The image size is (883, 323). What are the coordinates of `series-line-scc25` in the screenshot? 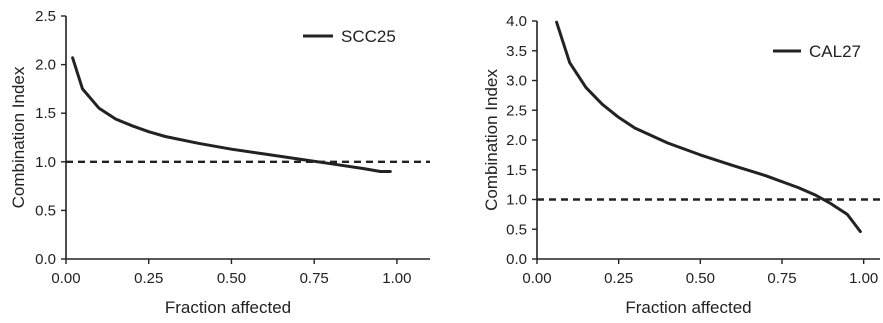 It's located at (231, 114).